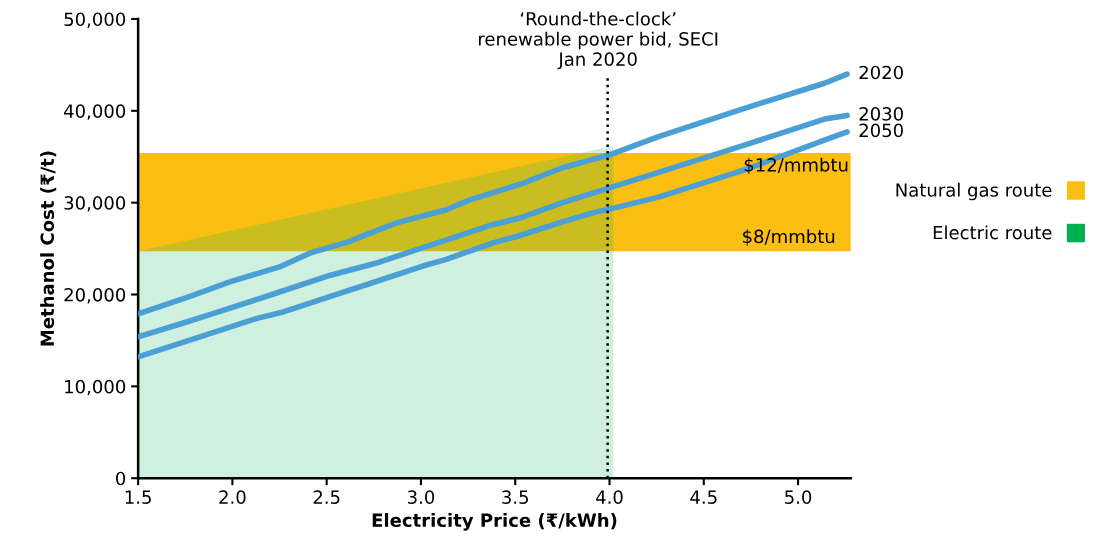  What do you see at coordinates (515, 497) in the screenshot?
I see `x-tick-label: 3.5` at bounding box center [515, 497].